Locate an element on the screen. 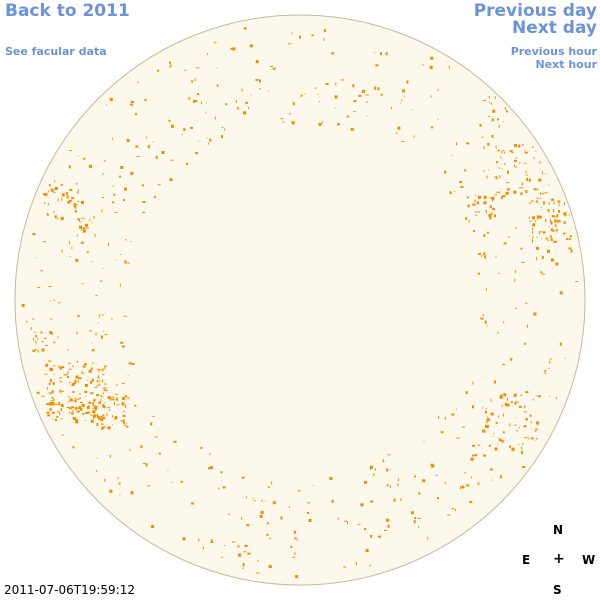  previous-day-link: Previous day is located at coordinates (535, 11).